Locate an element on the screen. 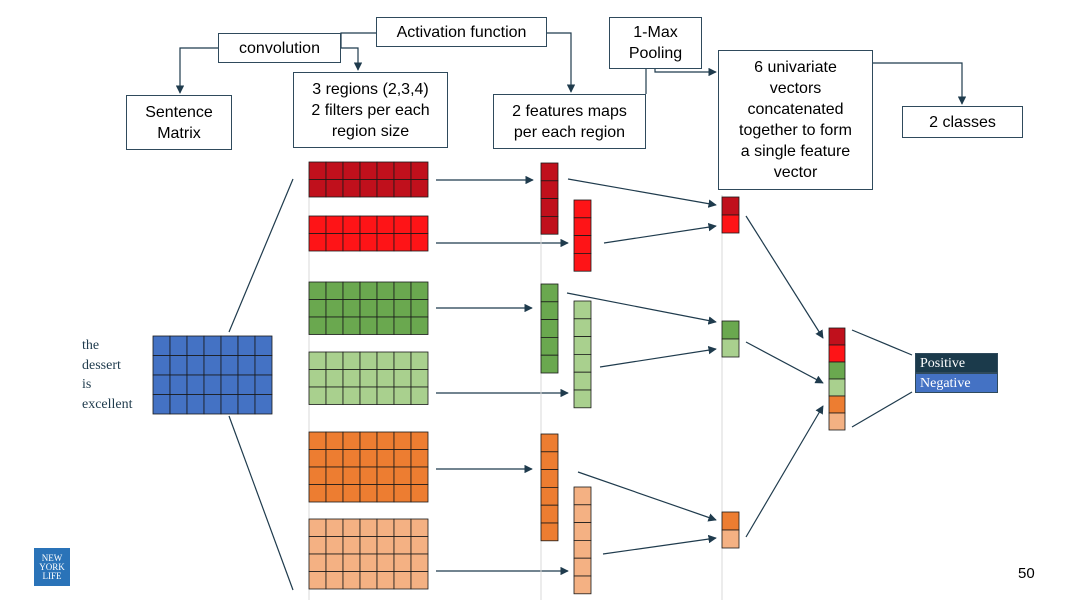 This screenshot has width=1071, height=605. m4-pool is located at coordinates (658, 357).